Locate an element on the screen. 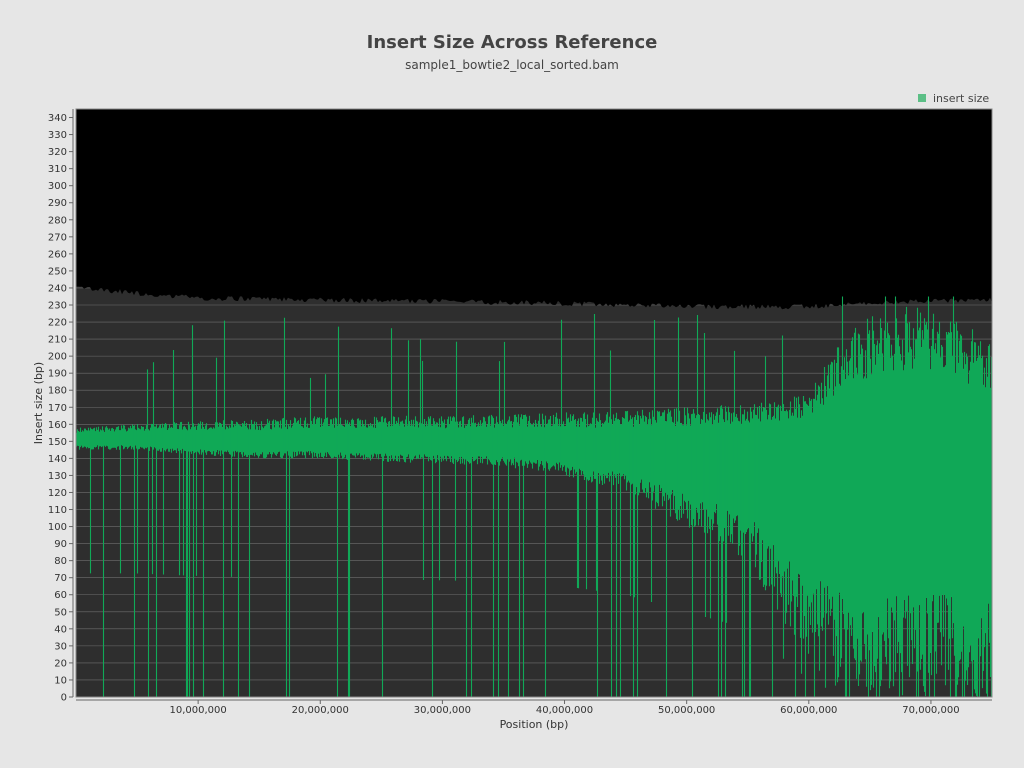 Image resolution: width=1024 pixels, height=768 pixels. y-tick-label: 10 is located at coordinates (60, 680).